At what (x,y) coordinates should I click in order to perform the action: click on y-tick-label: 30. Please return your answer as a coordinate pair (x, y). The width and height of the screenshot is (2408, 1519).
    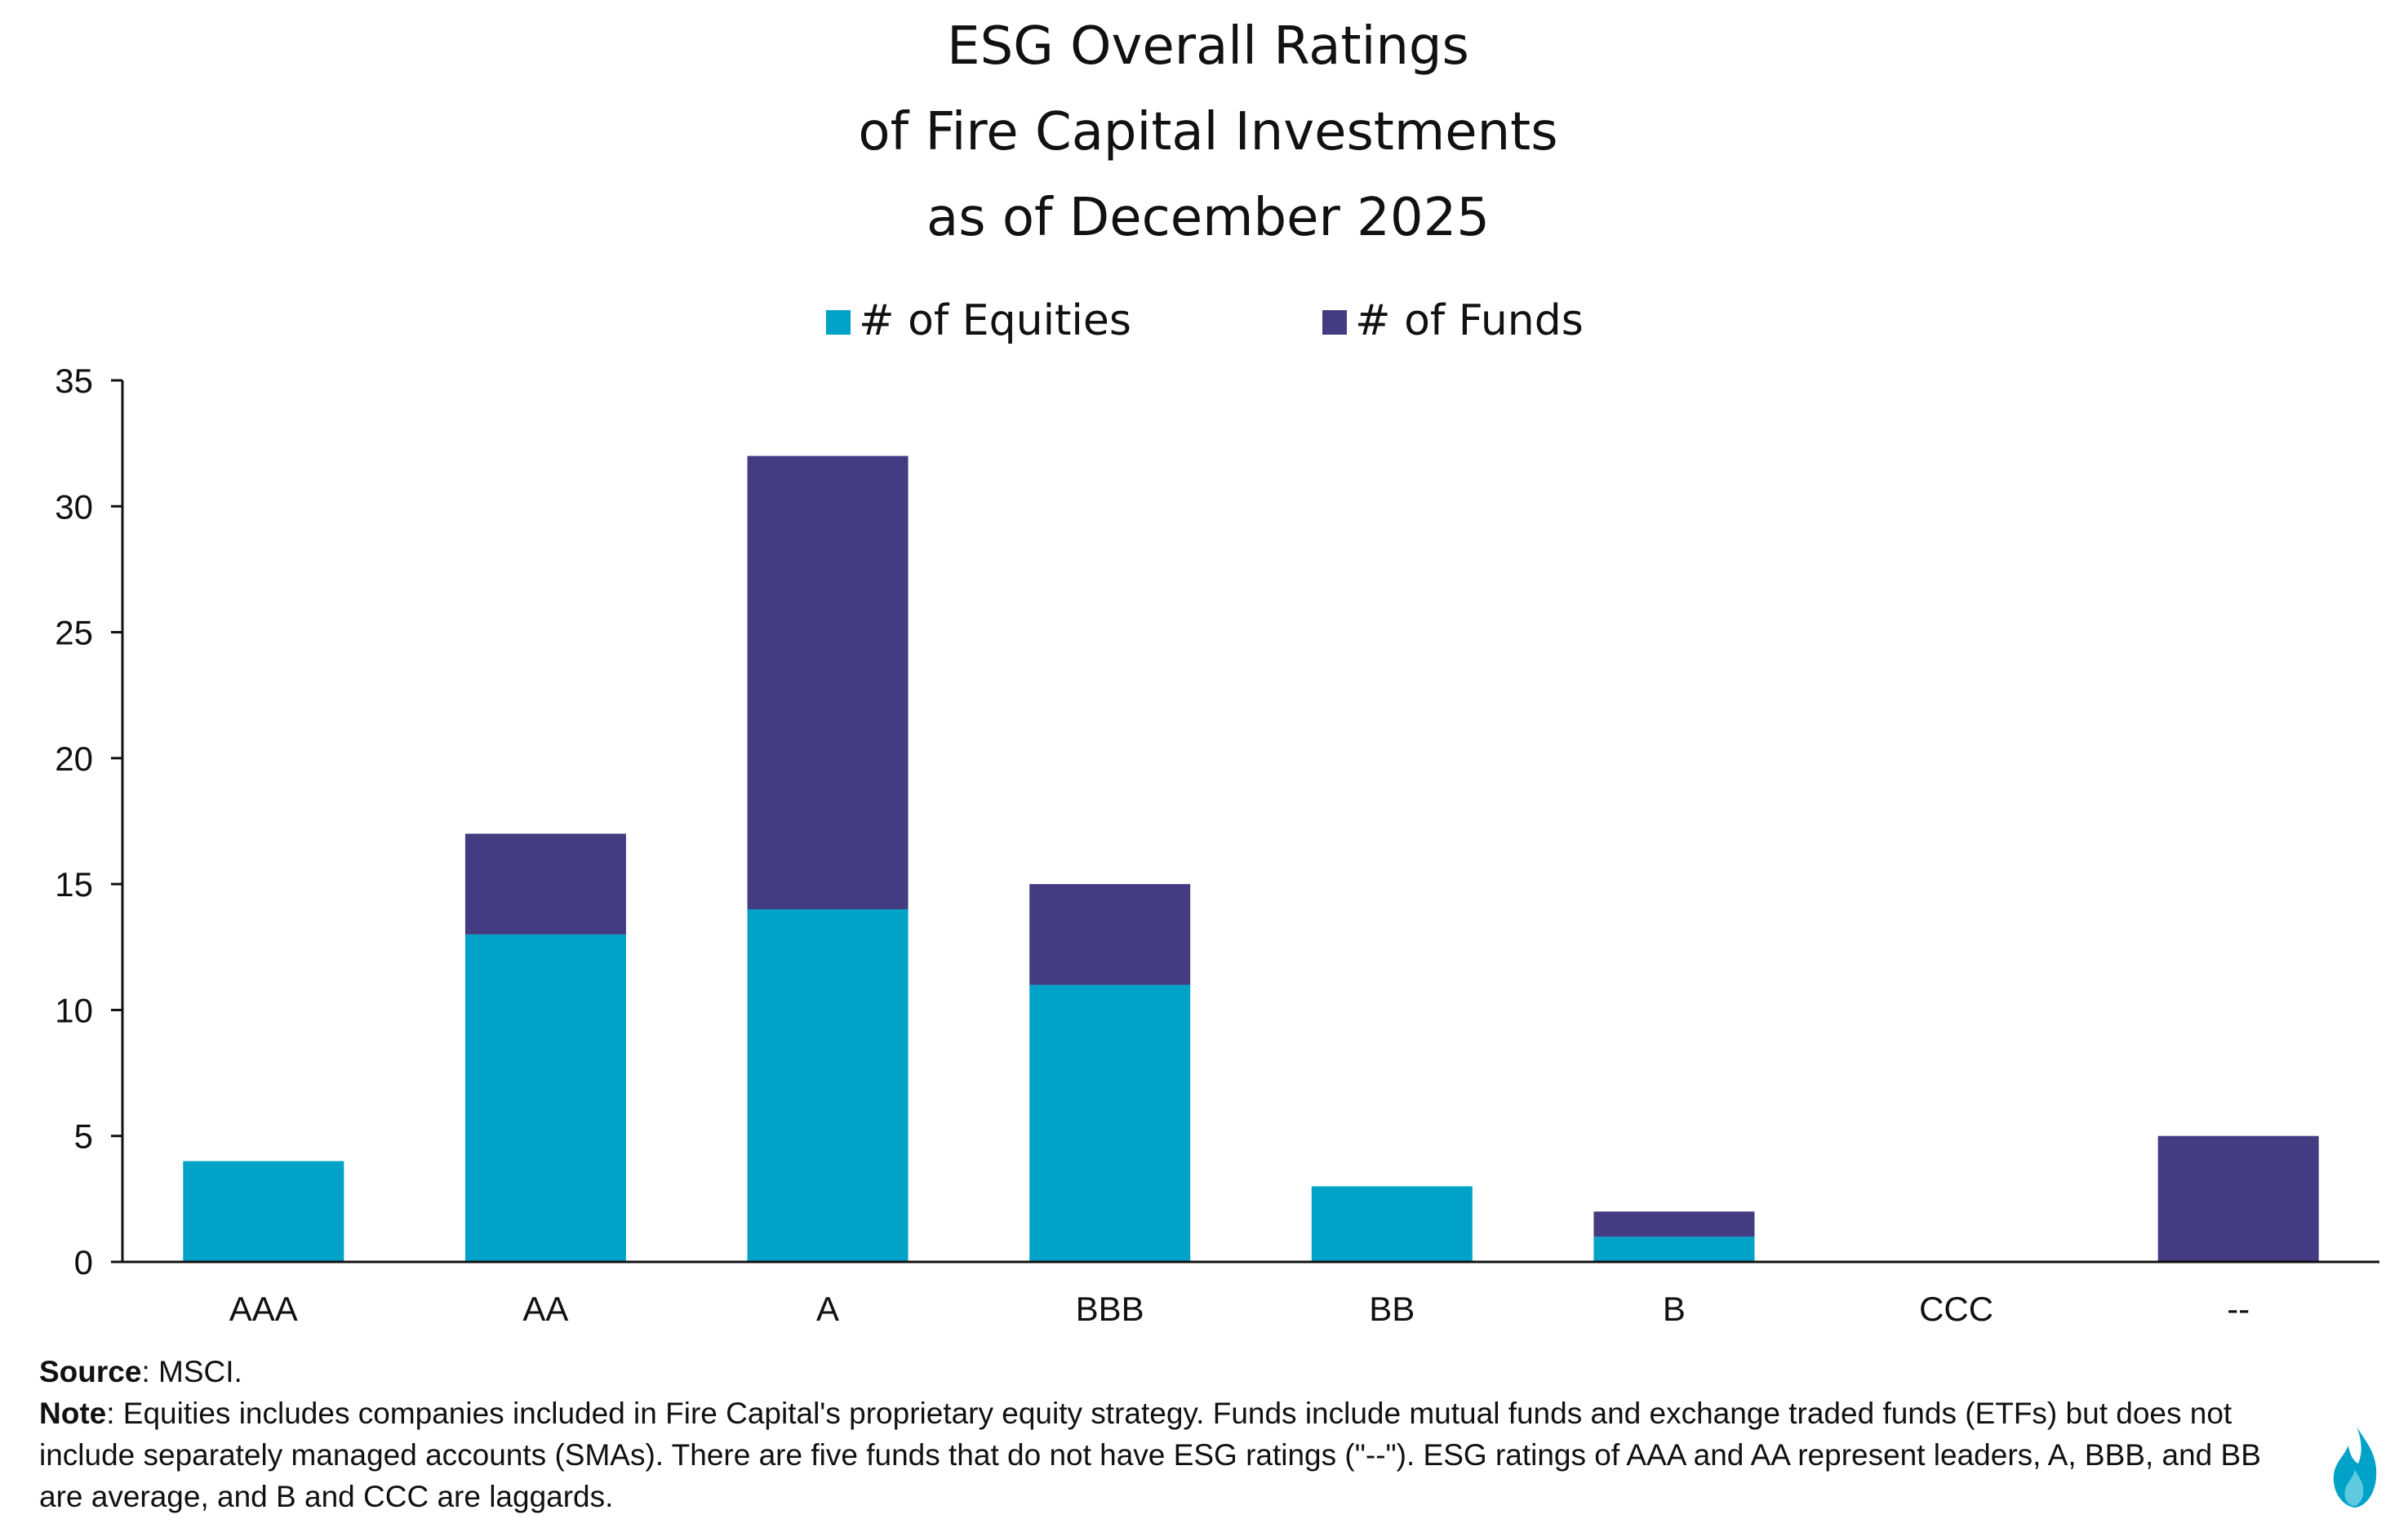
    Looking at the image, I should click on (74, 506).